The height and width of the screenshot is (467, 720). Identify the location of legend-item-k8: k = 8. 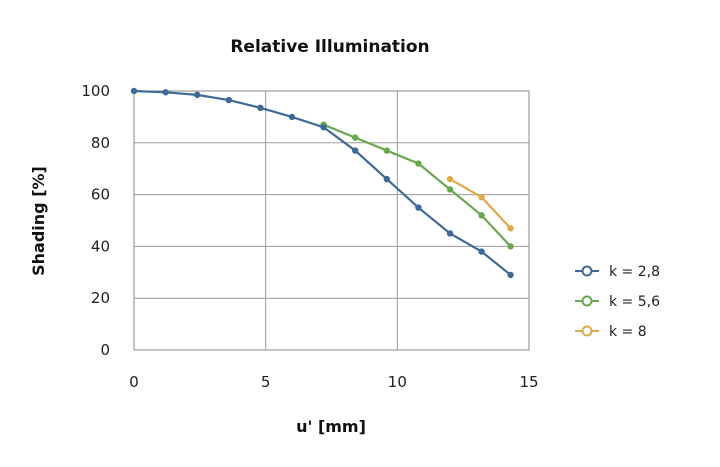
(611, 332).